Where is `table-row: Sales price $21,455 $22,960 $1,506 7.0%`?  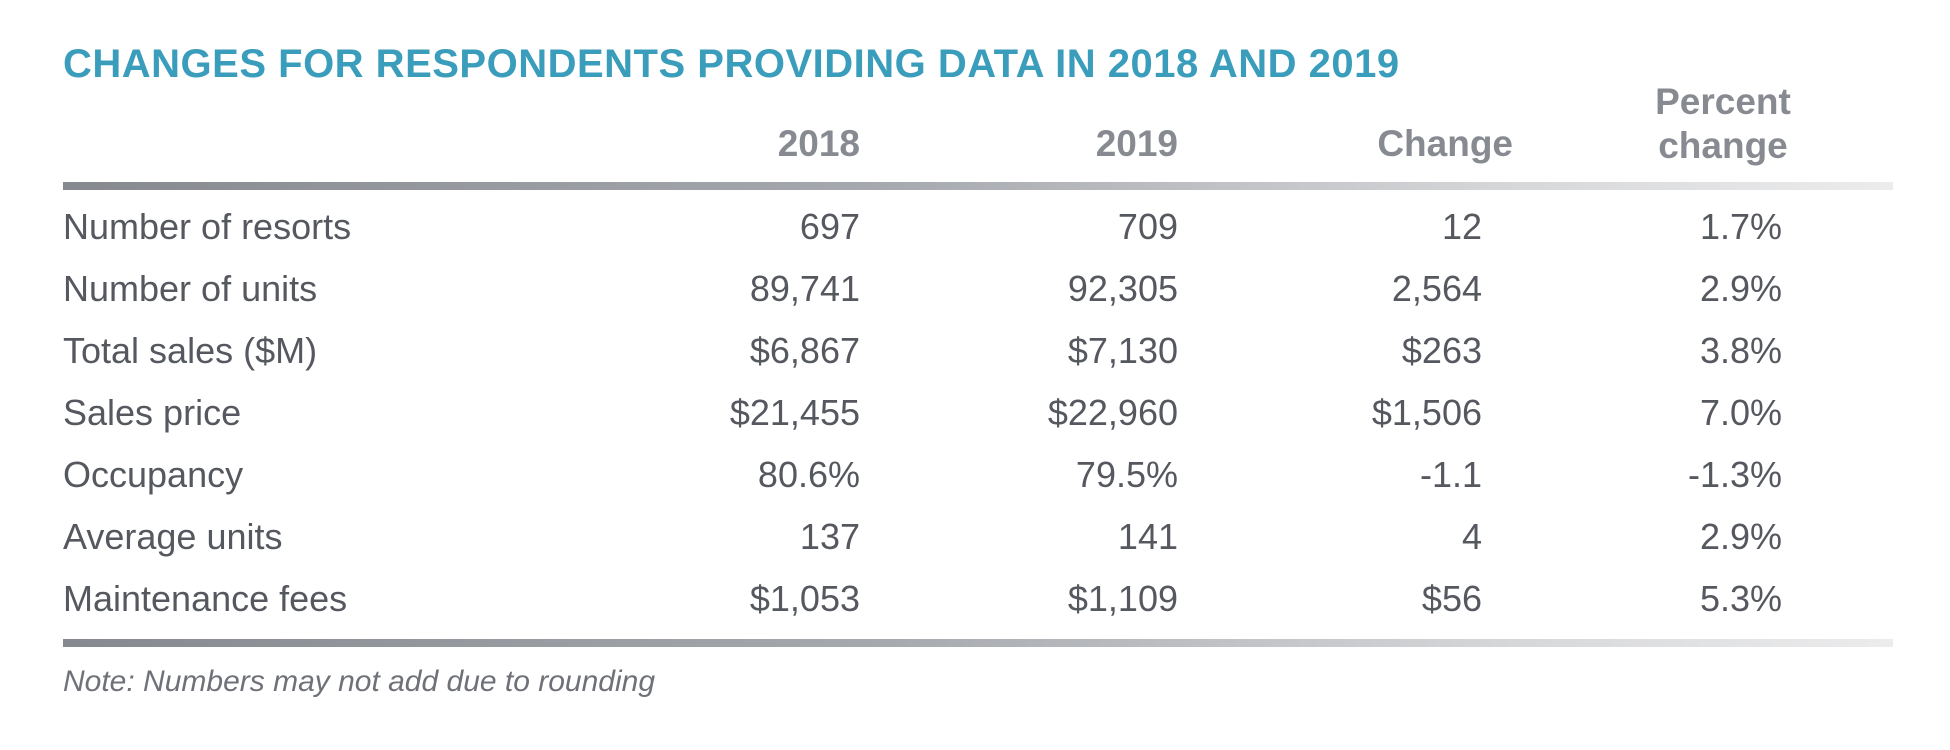 table-row: Sales price $21,455 $22,960 $1,506 7.0% is located at coordinates (975, 417).